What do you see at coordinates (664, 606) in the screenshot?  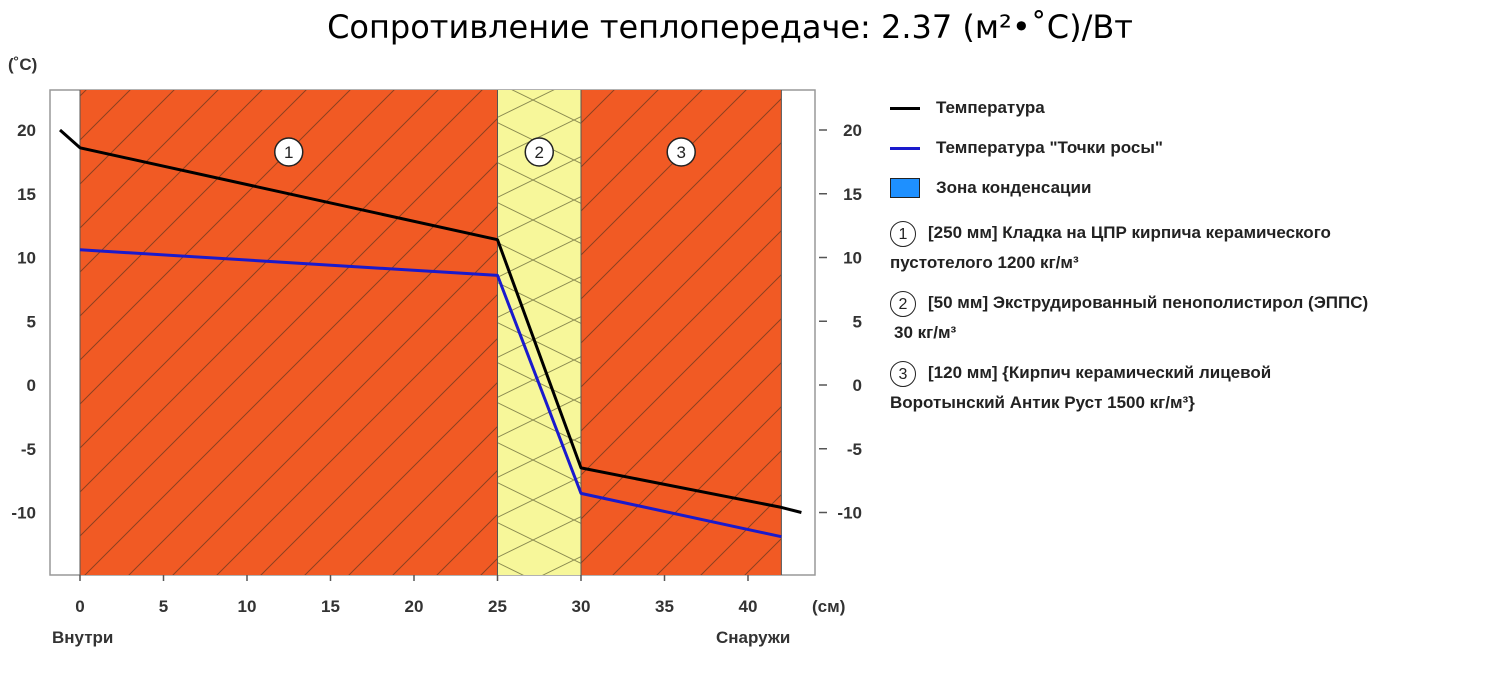 I see `x-tick-label: 35` at bounding box center [664, 606].